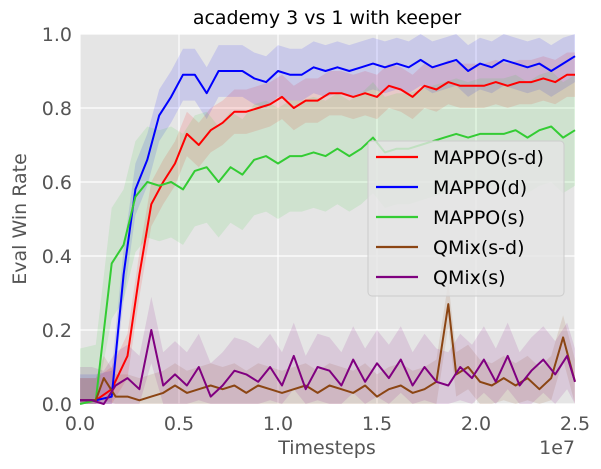 This screenshot has height=469, width=601. I want to click on legend-entry: MAPPO(s), so click(479, 218).